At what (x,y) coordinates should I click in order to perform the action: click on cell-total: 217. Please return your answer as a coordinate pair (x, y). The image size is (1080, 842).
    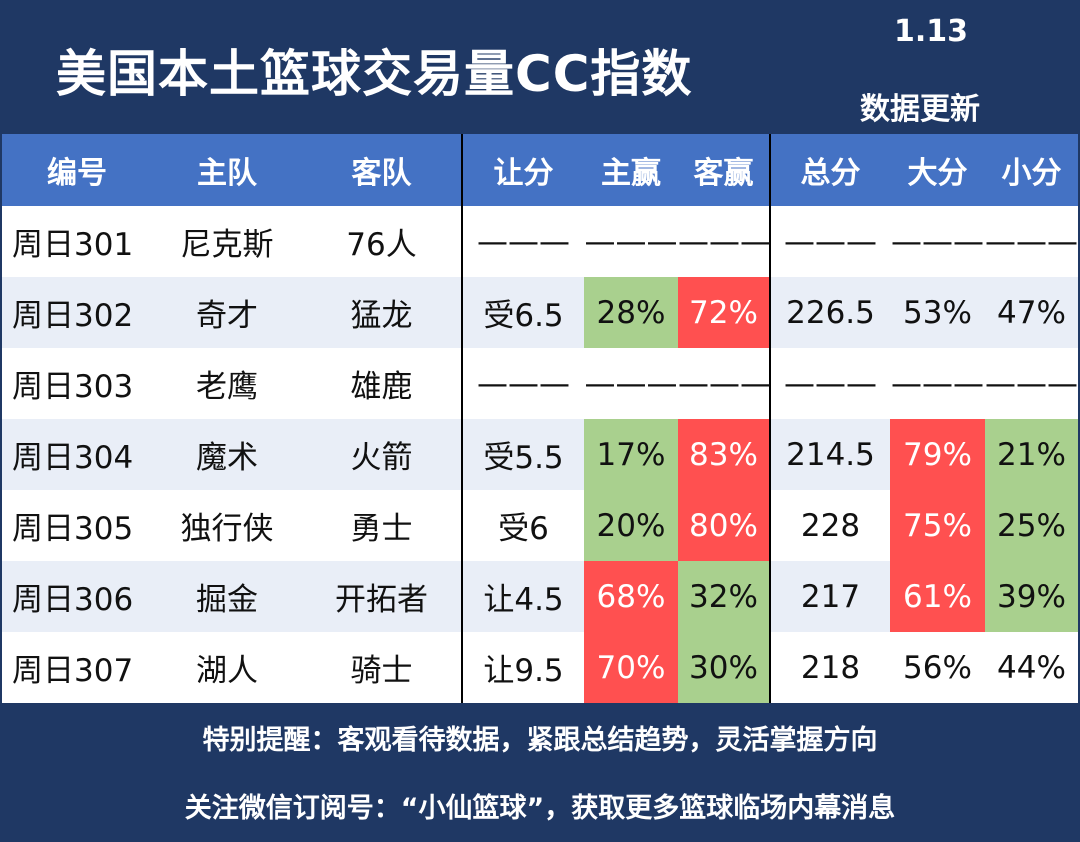
    Looking at the image, I should click on (829, 596).